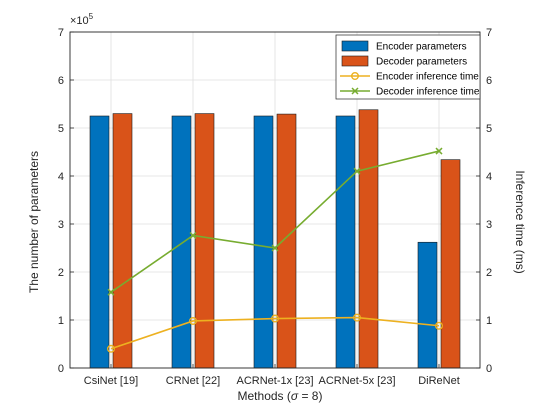 The width and height of the screenshot is (540, 413). Describe the element at coordinates (193, 381) in the screenshot. I see `x-tick-label: CRNet [22]` at that location.